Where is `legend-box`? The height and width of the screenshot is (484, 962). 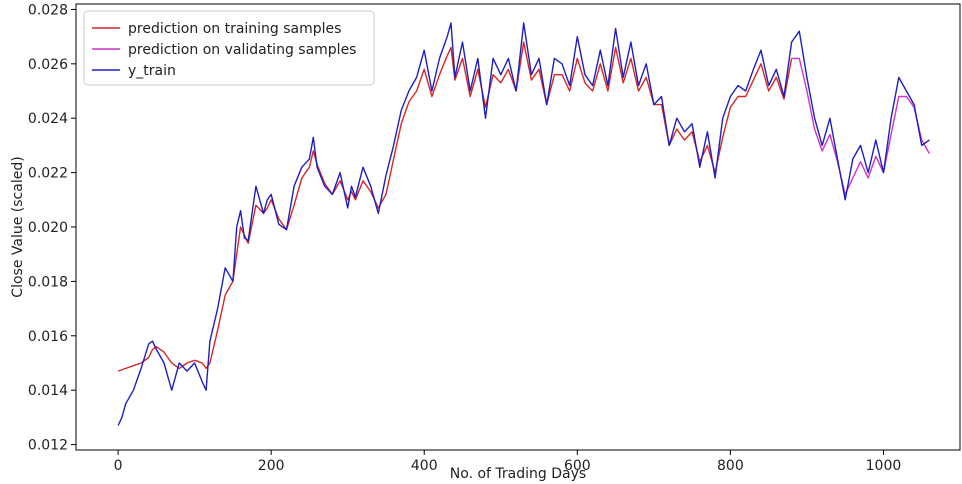
legend-box is located at coordinates (229, 48).